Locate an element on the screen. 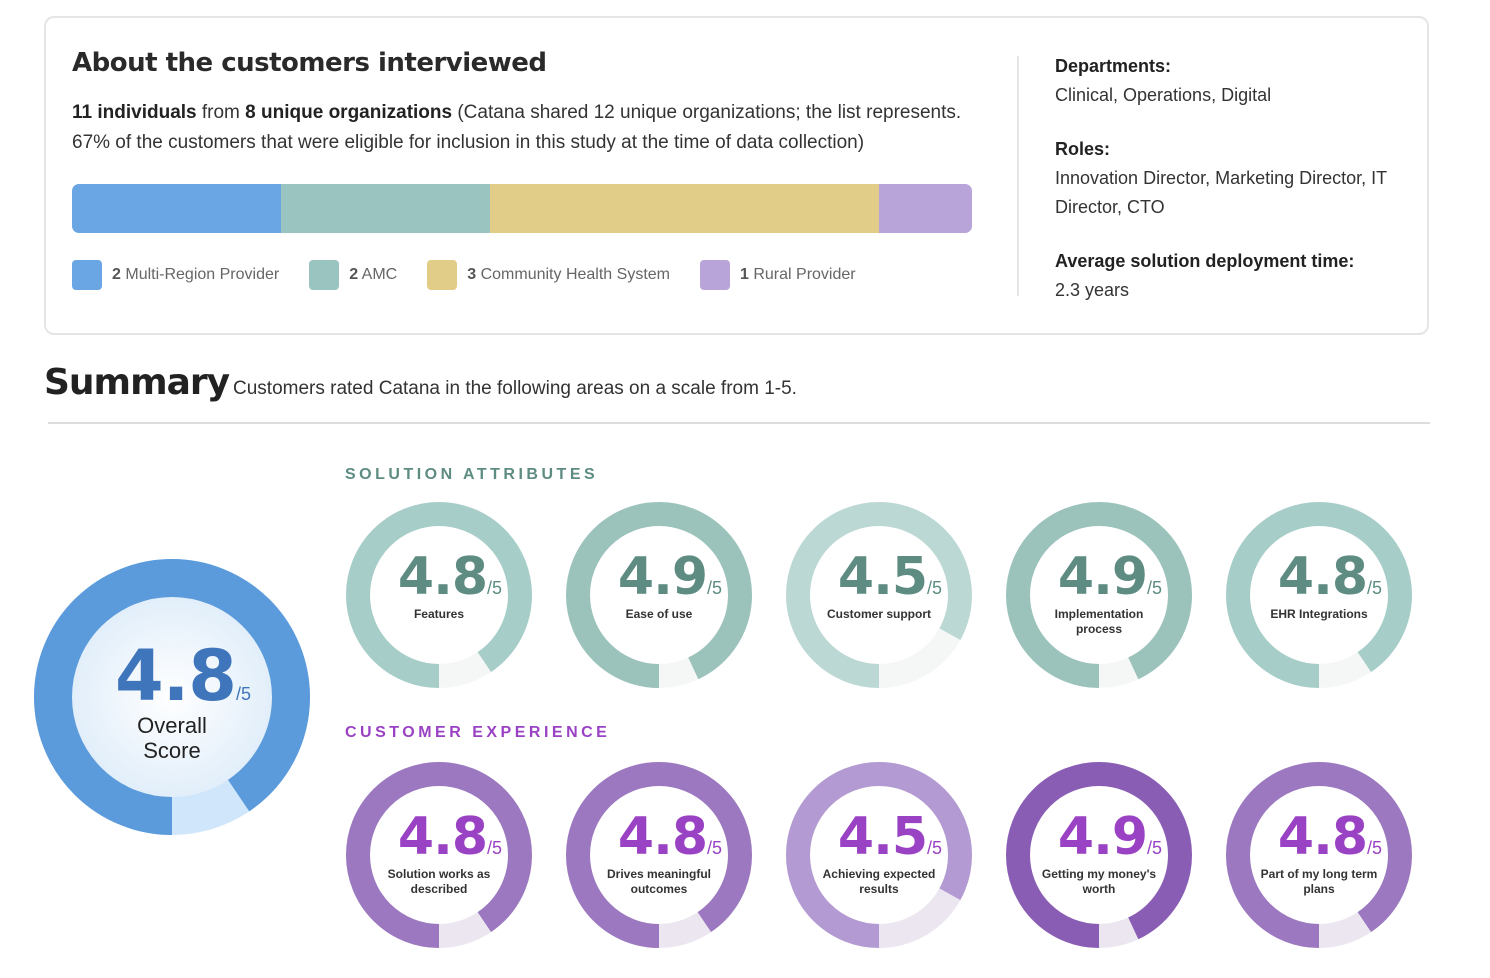  score-label: Implementation process is located at coordinates (1099, 621).